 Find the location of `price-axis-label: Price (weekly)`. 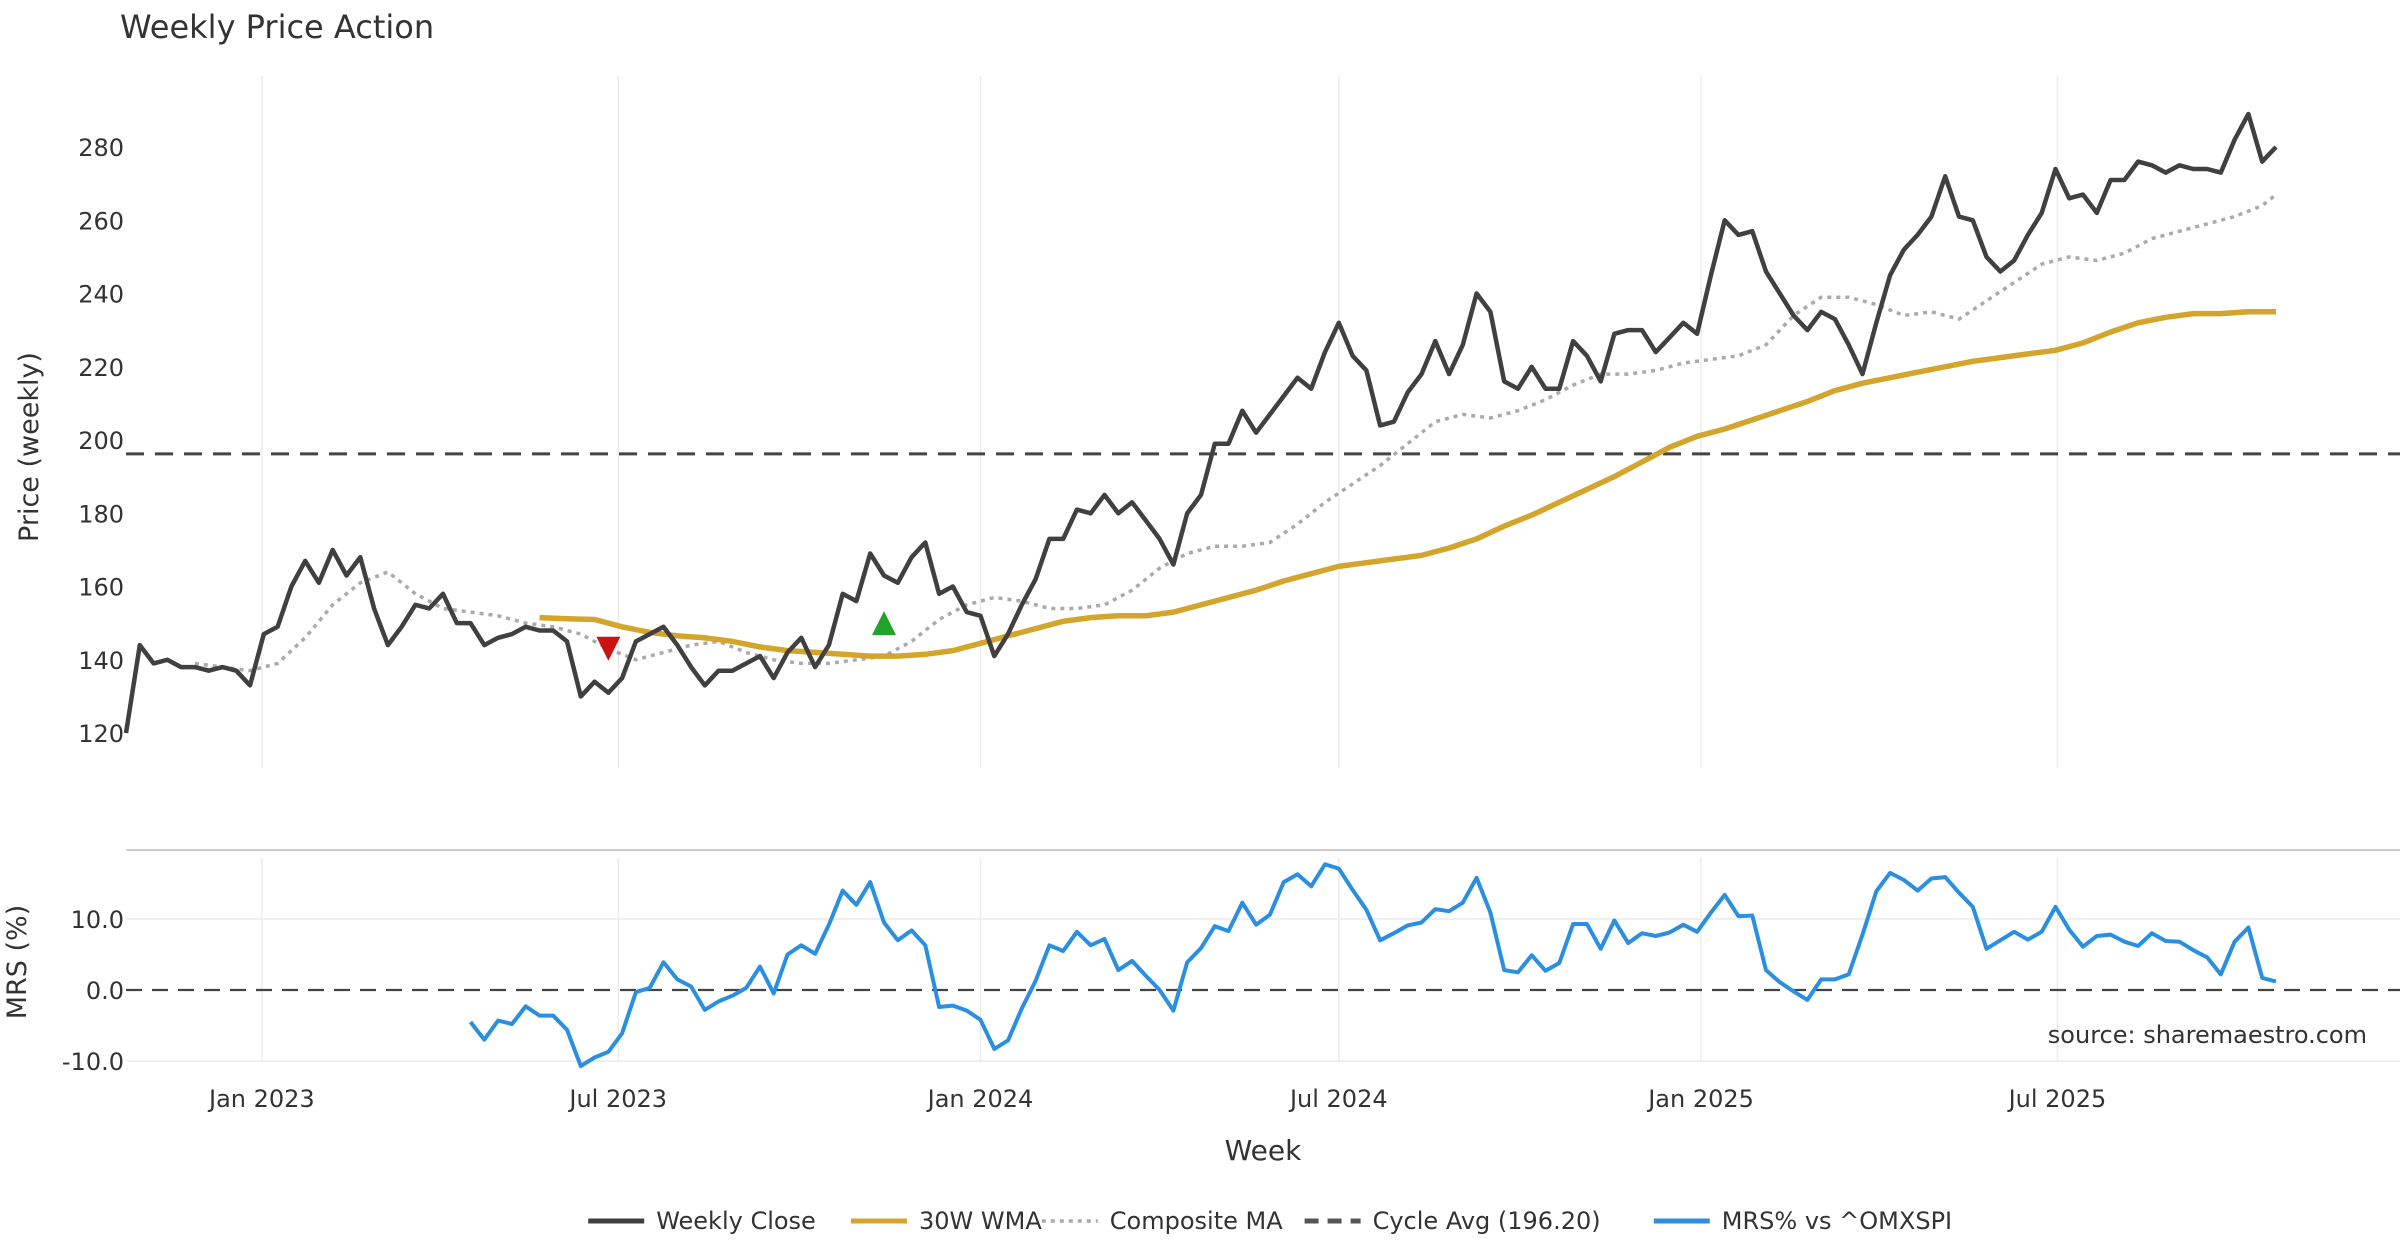

price-axis-label: Price (weekly) is located at coordinates (29, 447).